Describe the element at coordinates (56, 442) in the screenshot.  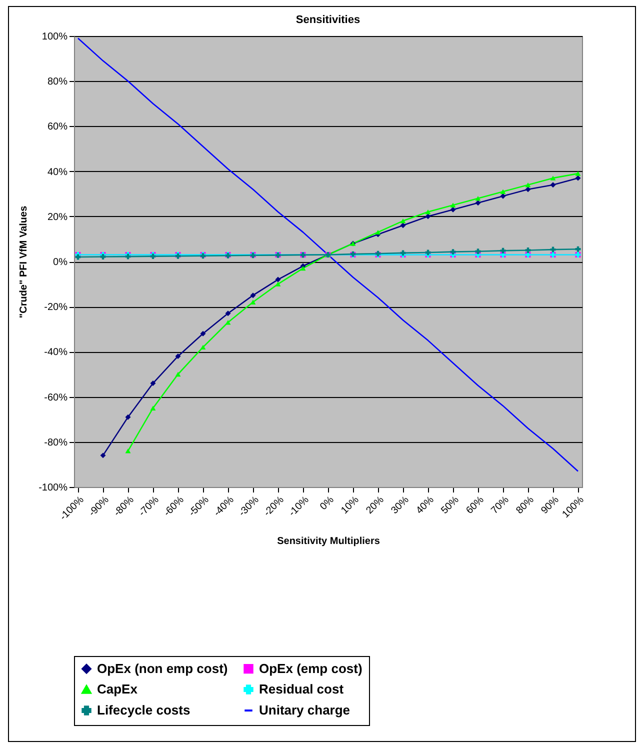
I see `y-tick-label: -80%` at that location.